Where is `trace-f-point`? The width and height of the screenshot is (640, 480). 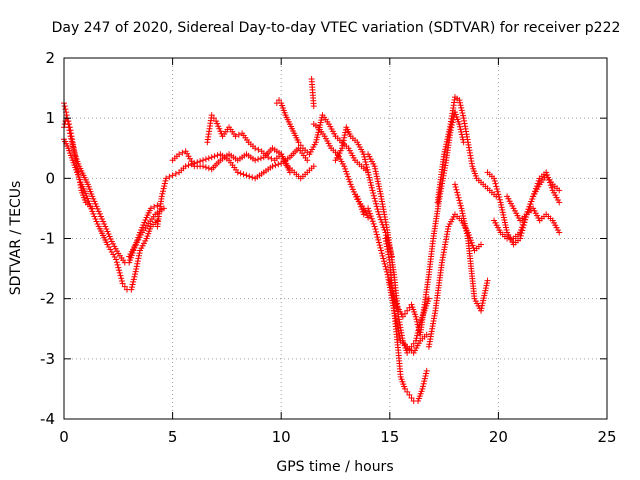 trace-f-point is located at coordinates (185, 151).